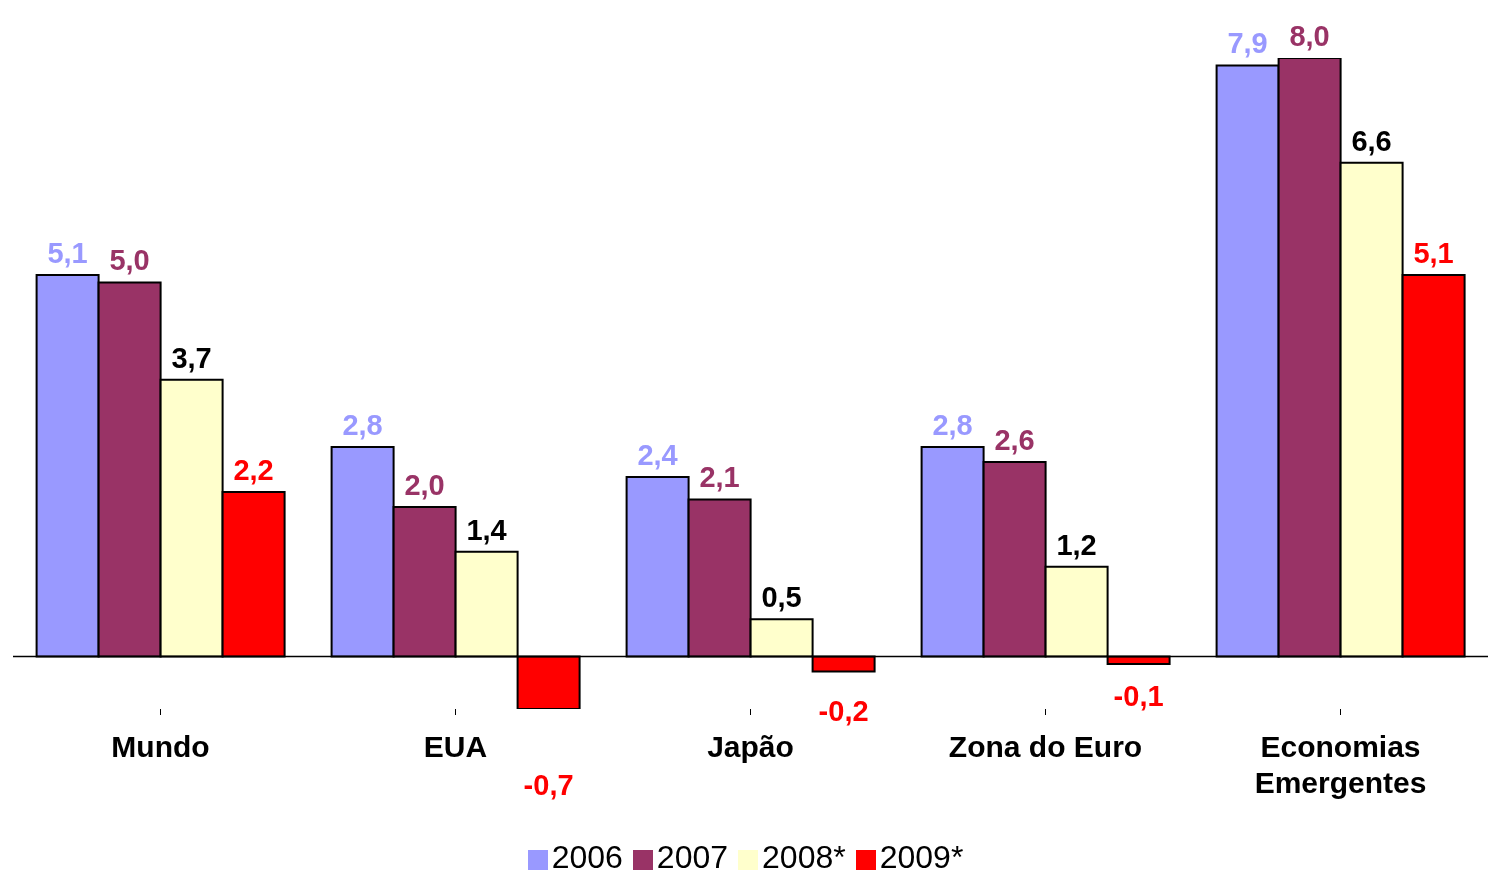 The width and height of the screenshot is (1509, 896). What do you see at coordinates (548, 785) in the screenshot?
I see `data-label: -0,7` at bounding box center [548, 785].